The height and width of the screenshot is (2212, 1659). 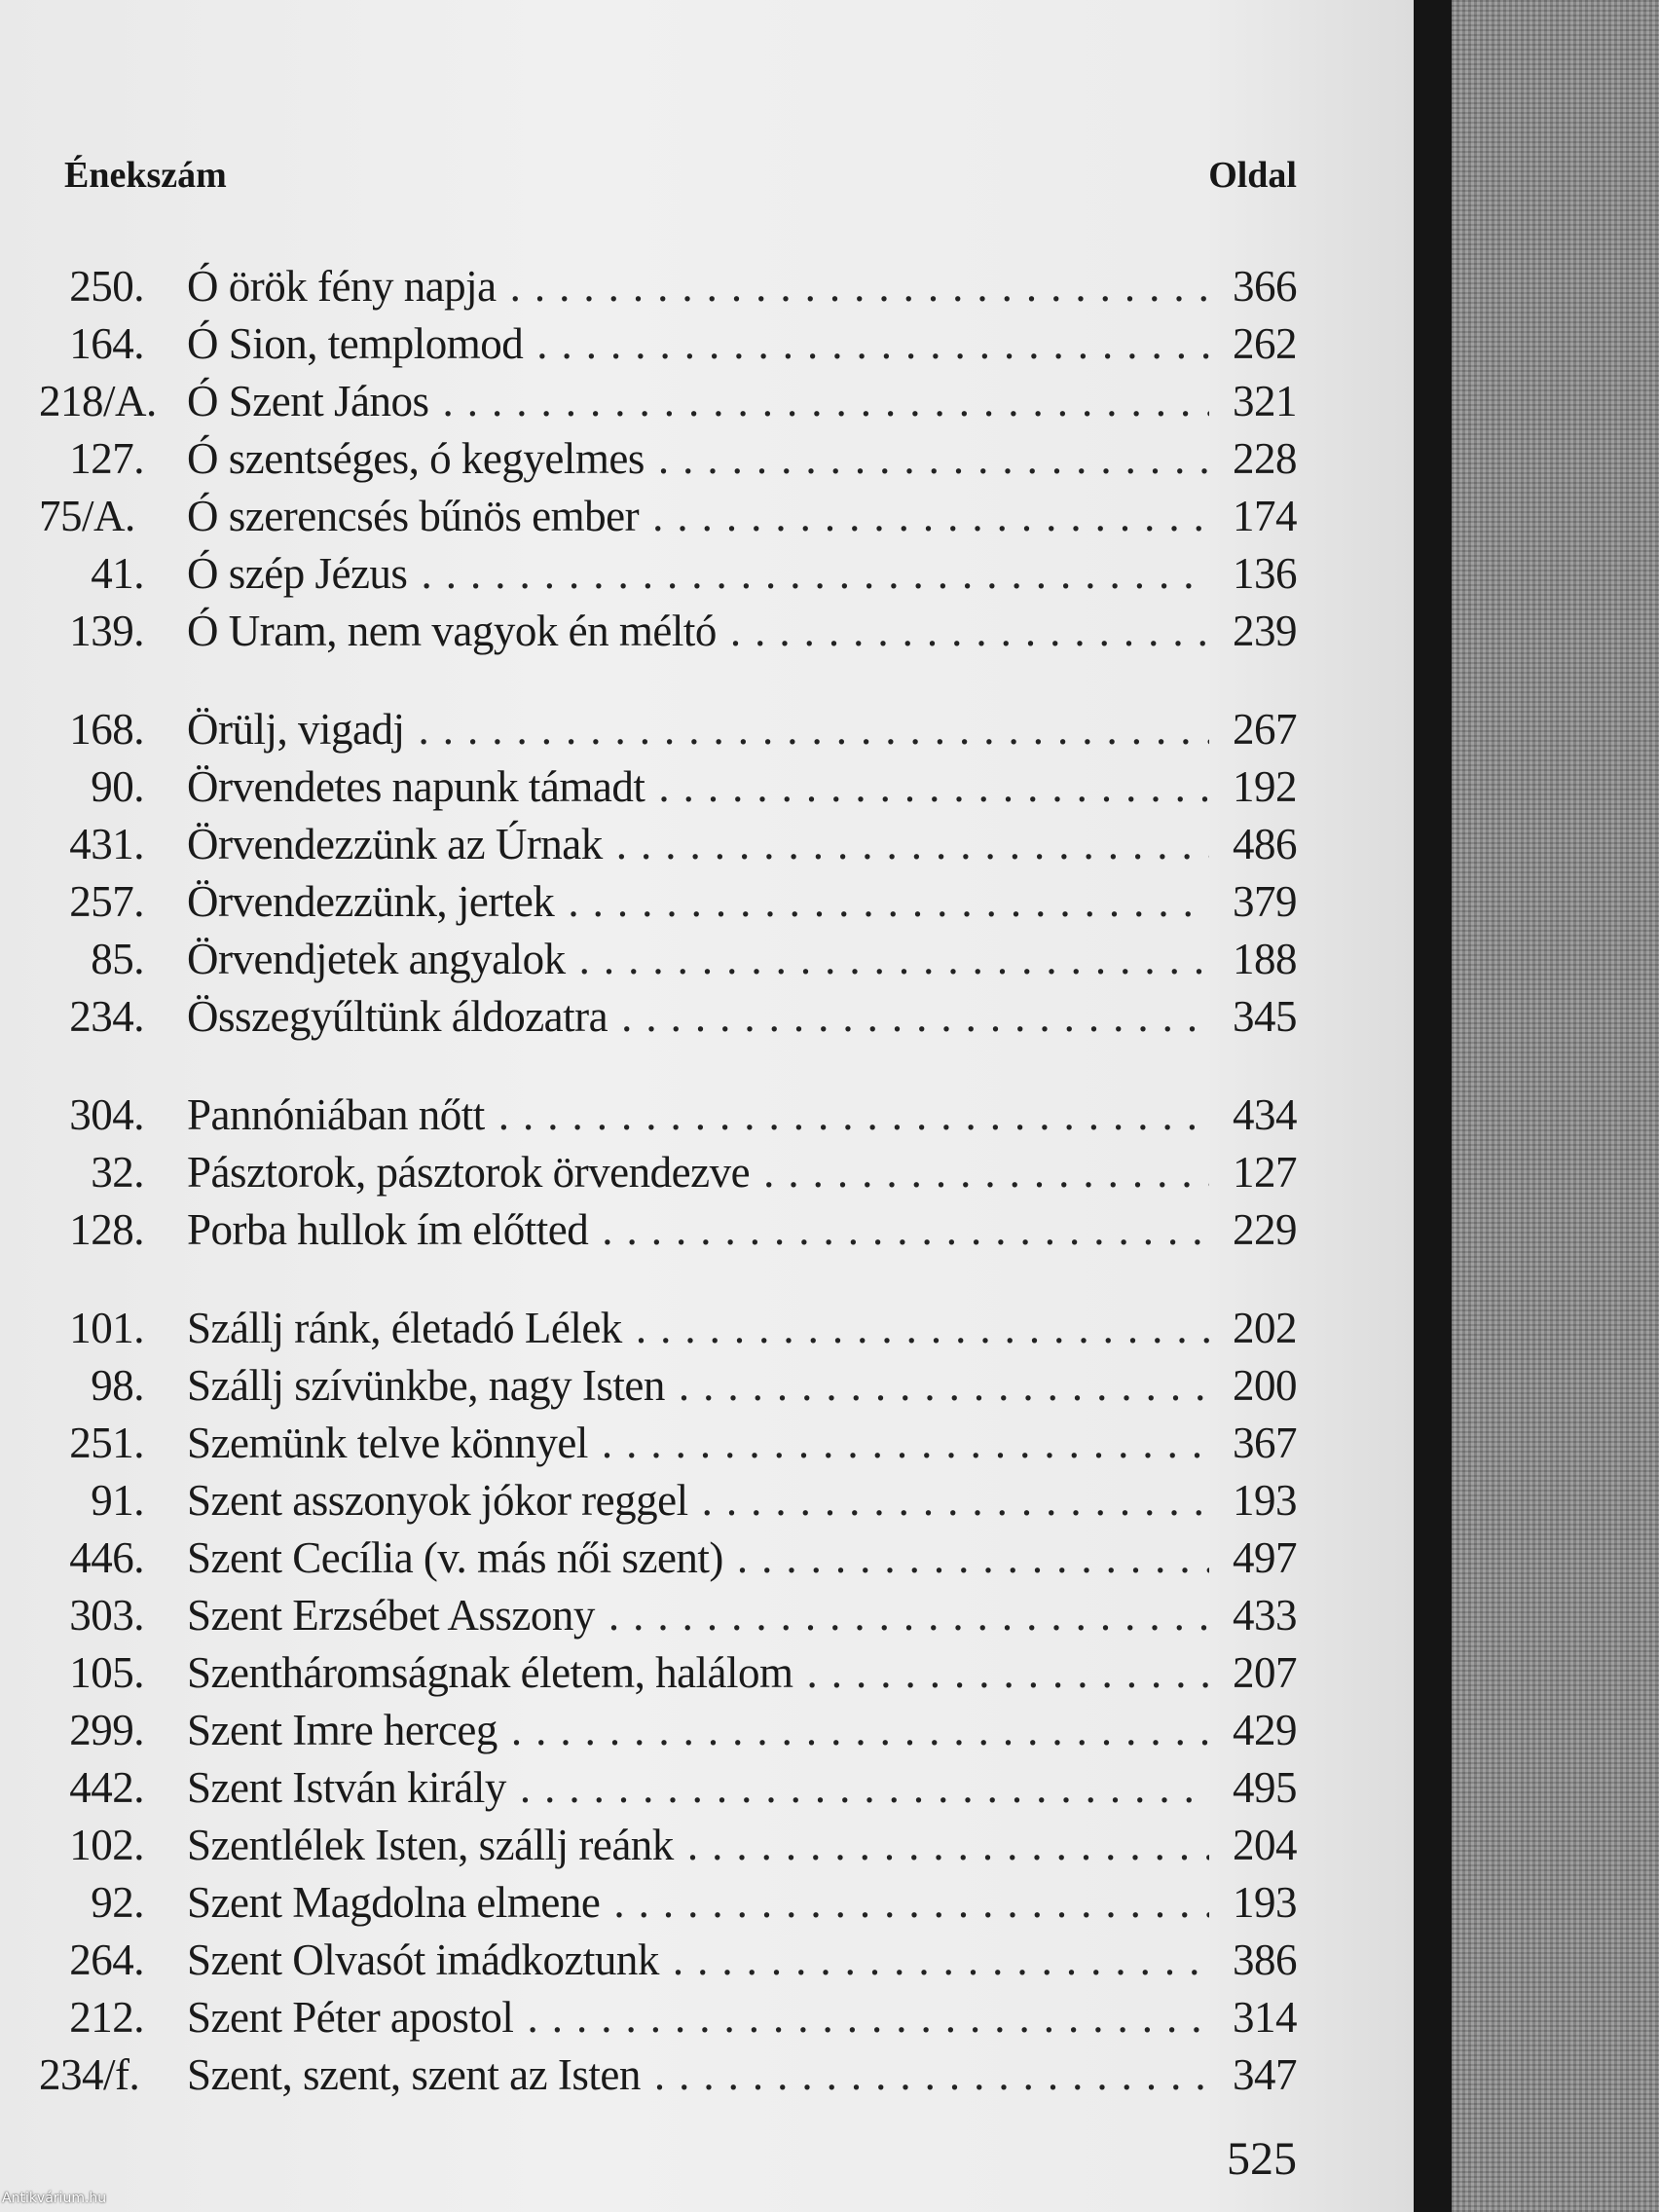 I want to click on song-number: 218/A., so click(x=98, y=401).